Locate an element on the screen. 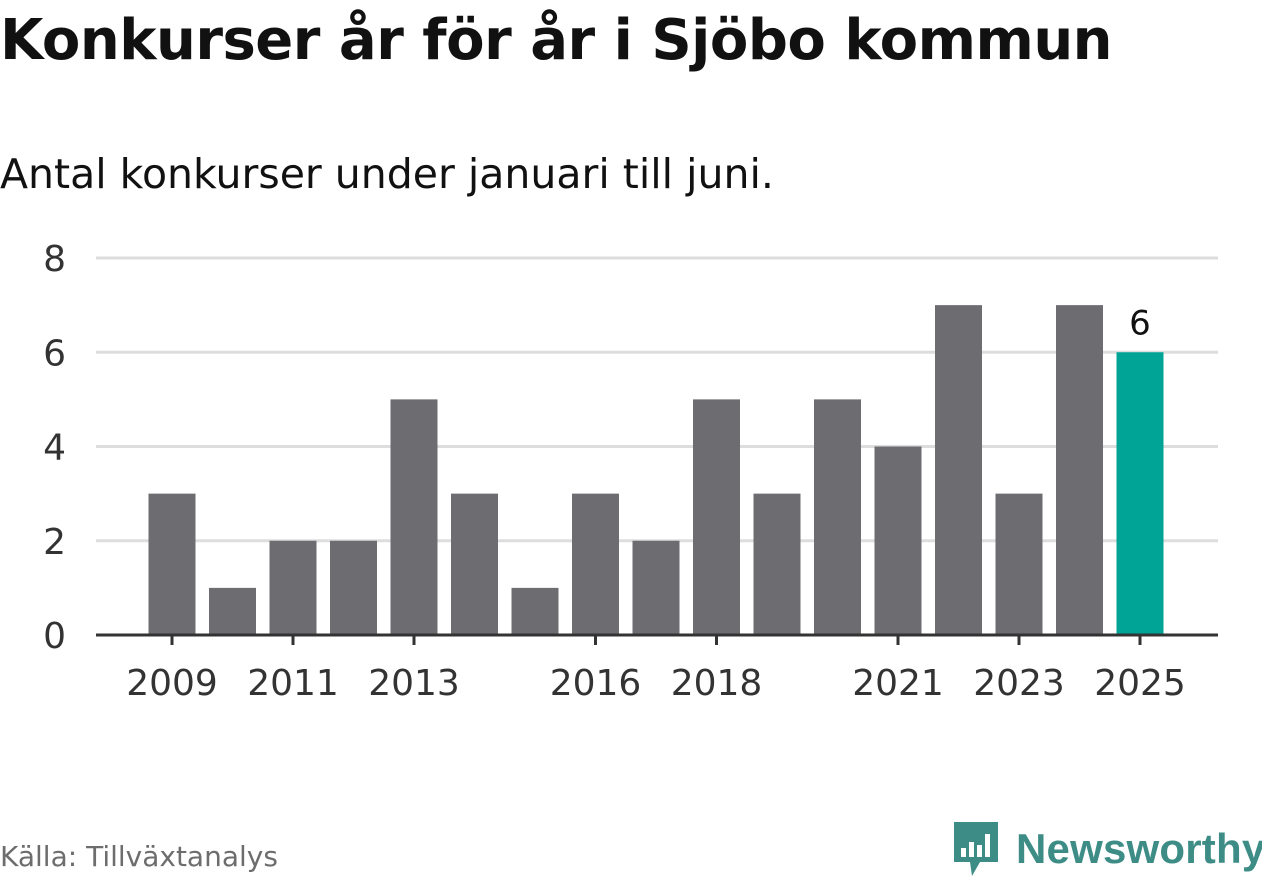 The height and width of the screenshot is (880, 1262). x-tick-label: 2013 is located at coordinates (414, 683).